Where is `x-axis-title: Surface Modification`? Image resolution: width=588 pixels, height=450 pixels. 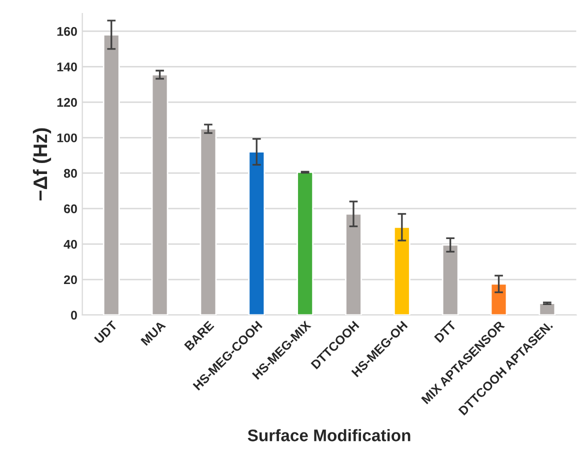
x-axis-title: Surface Modification is located at coordinates (329, 435).